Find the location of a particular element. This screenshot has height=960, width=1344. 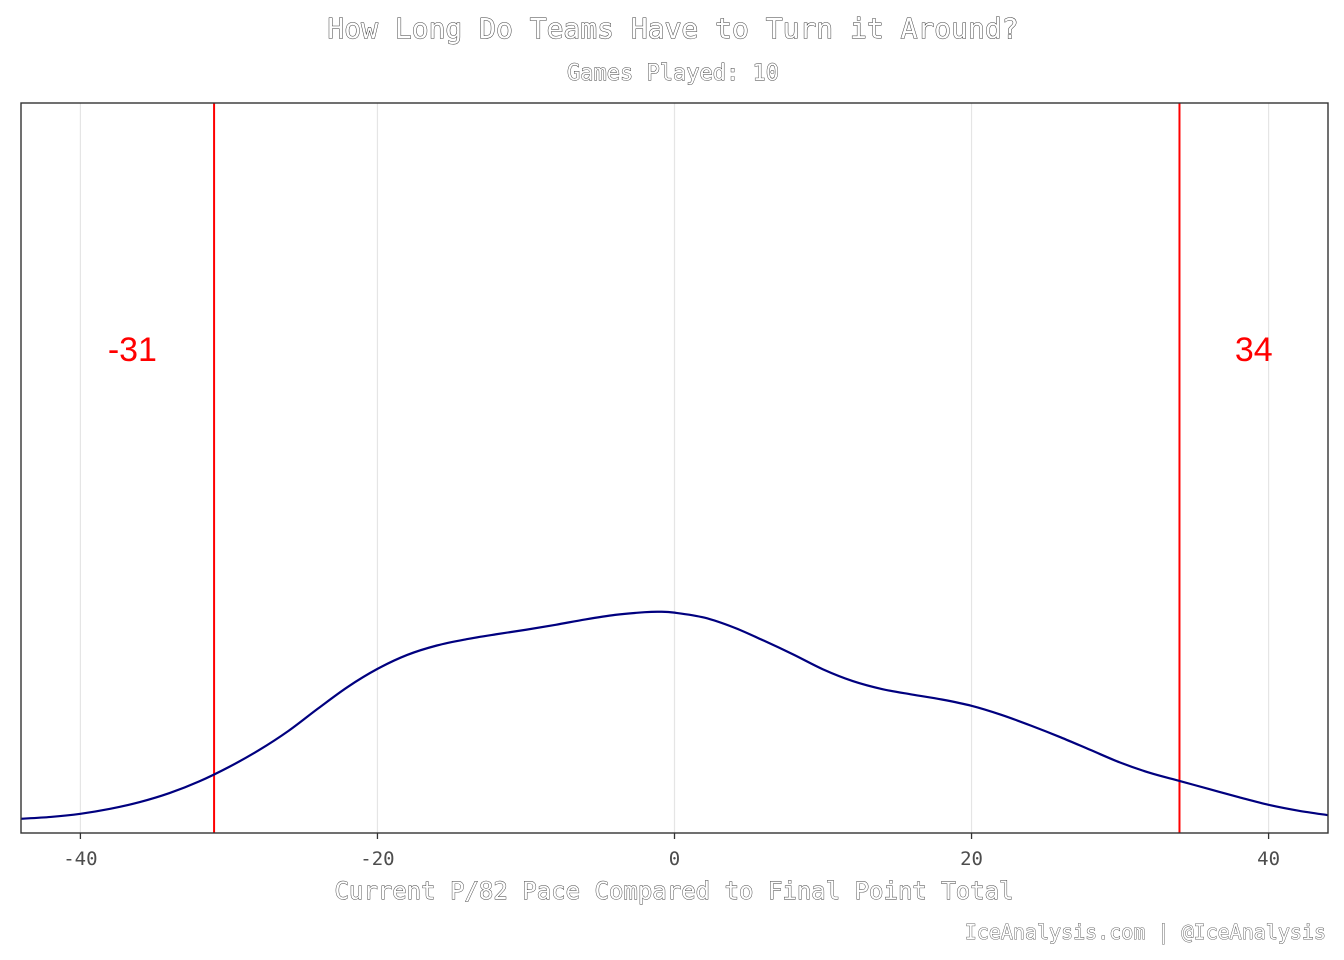

x-tick-label: 0 is located at coordinates (674, 859).